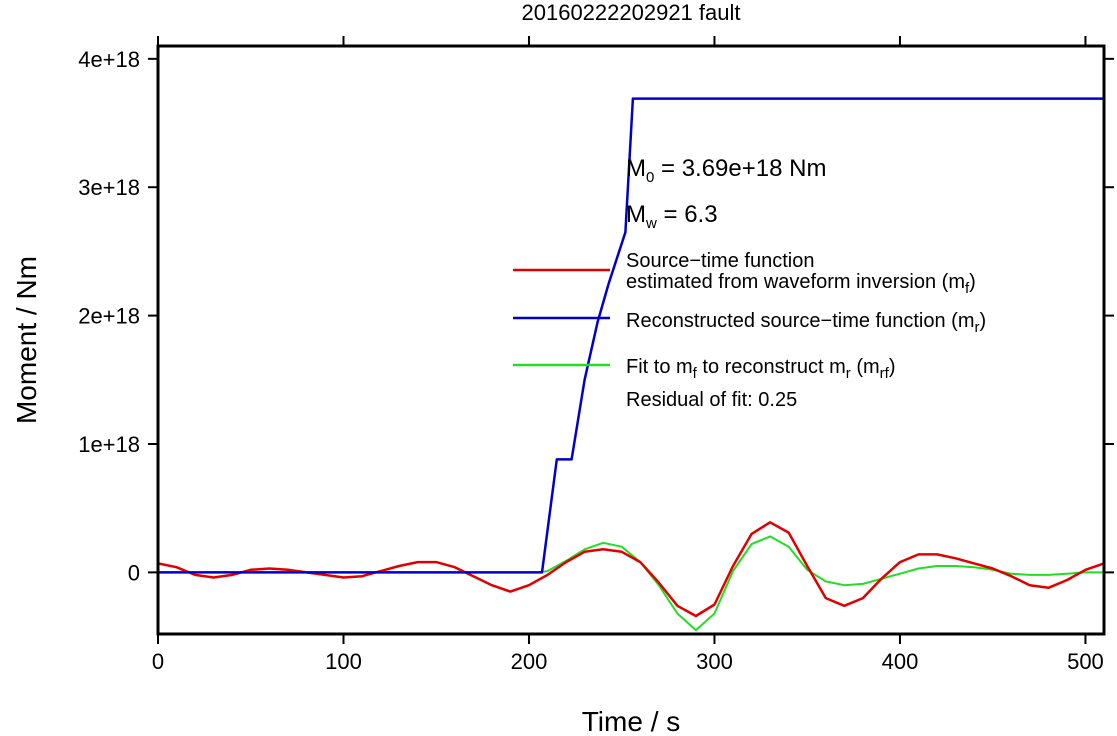  I want to click on chart-title: 20160222202921 fault, so click(631, 12).